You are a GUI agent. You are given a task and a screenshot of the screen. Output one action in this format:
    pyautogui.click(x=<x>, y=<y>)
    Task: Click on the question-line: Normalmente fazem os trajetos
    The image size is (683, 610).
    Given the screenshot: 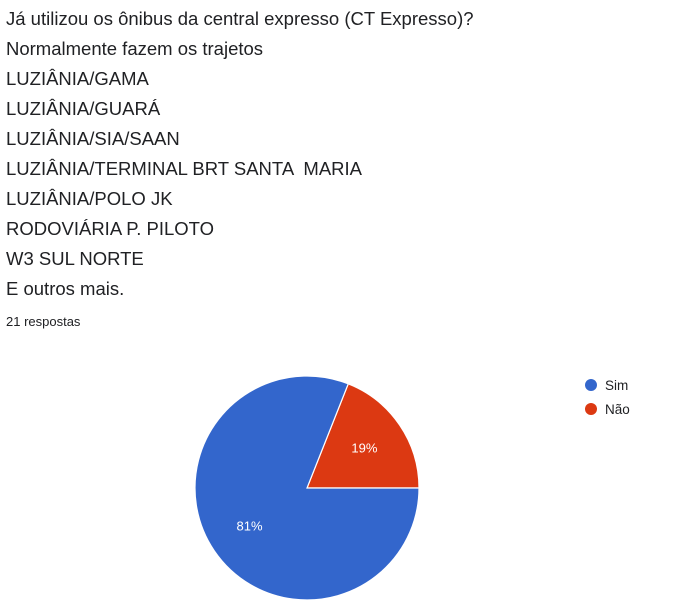 What is the action you would take?
    pyautogui.click(x=135, y=48)
    